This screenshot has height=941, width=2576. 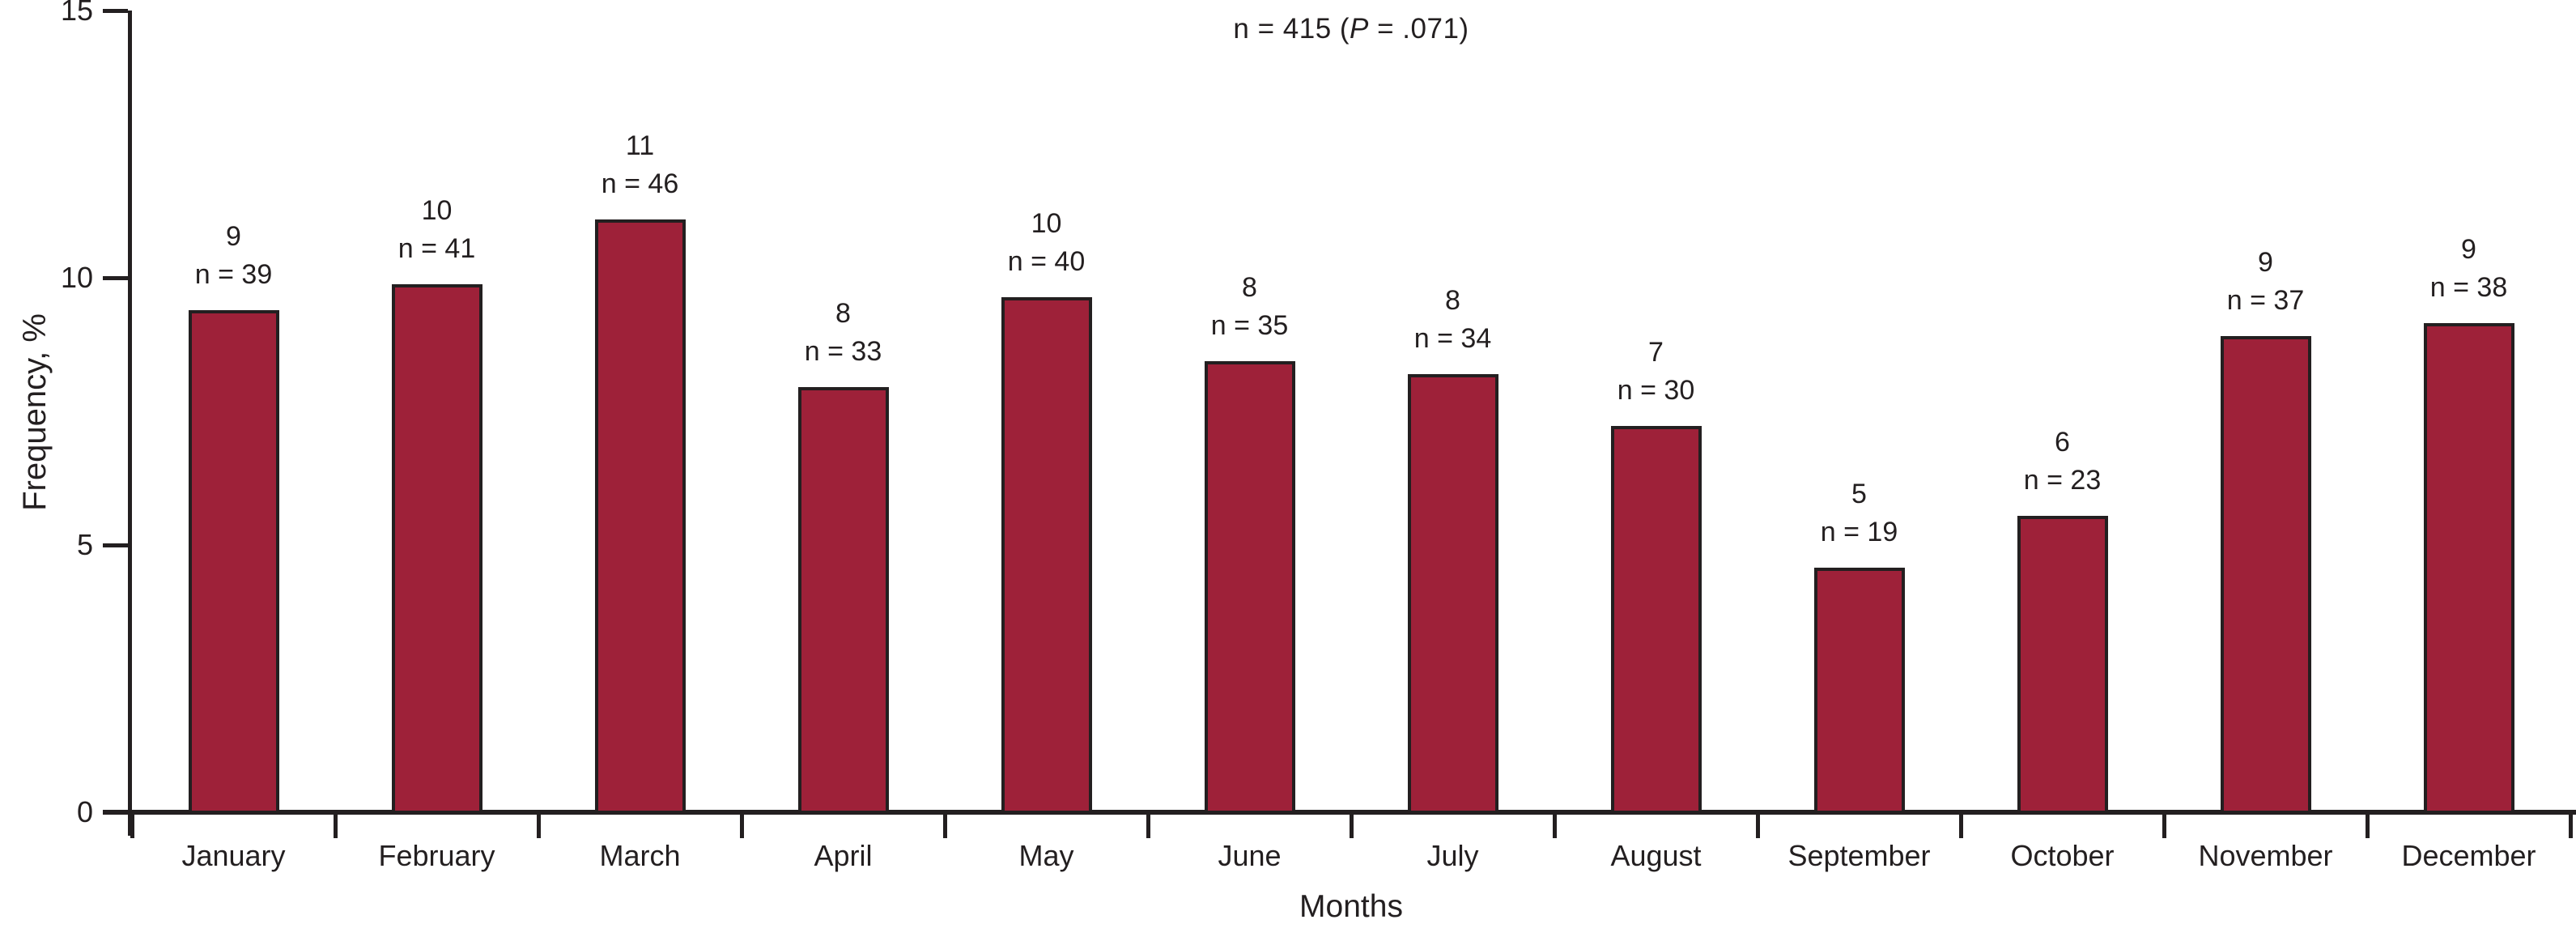 I want to click on bar-n-label-december: n = 38, so click(x=2468, y=287).